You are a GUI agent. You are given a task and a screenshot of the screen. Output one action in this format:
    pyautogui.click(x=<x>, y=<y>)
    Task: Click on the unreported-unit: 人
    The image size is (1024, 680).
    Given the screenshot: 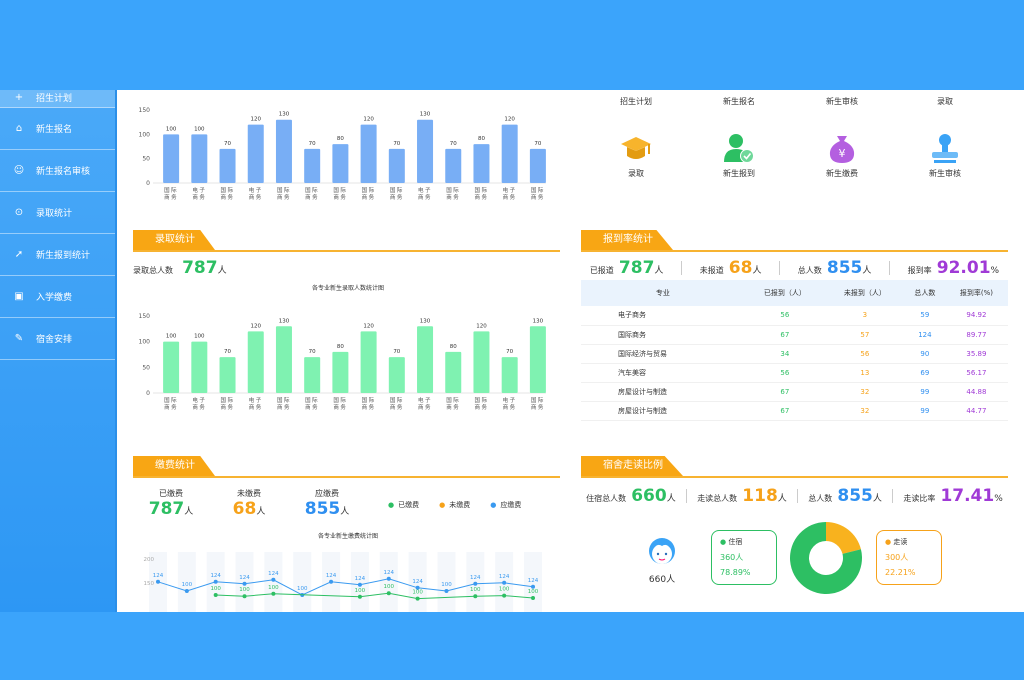 What is the action you would take?
    pyautogui.click(x=757, y=271)
    